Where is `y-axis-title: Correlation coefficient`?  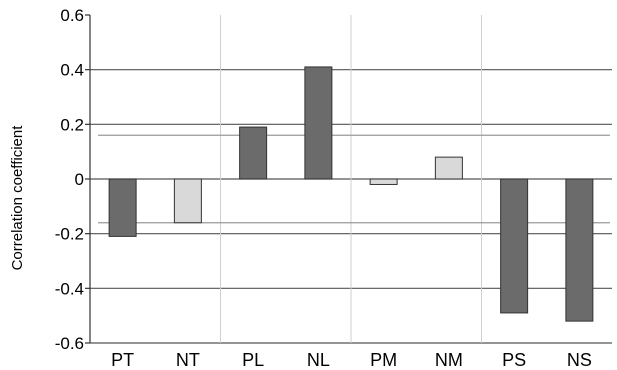
y-axis-title: Correlation coefficient is located at coordinates (17, 198).